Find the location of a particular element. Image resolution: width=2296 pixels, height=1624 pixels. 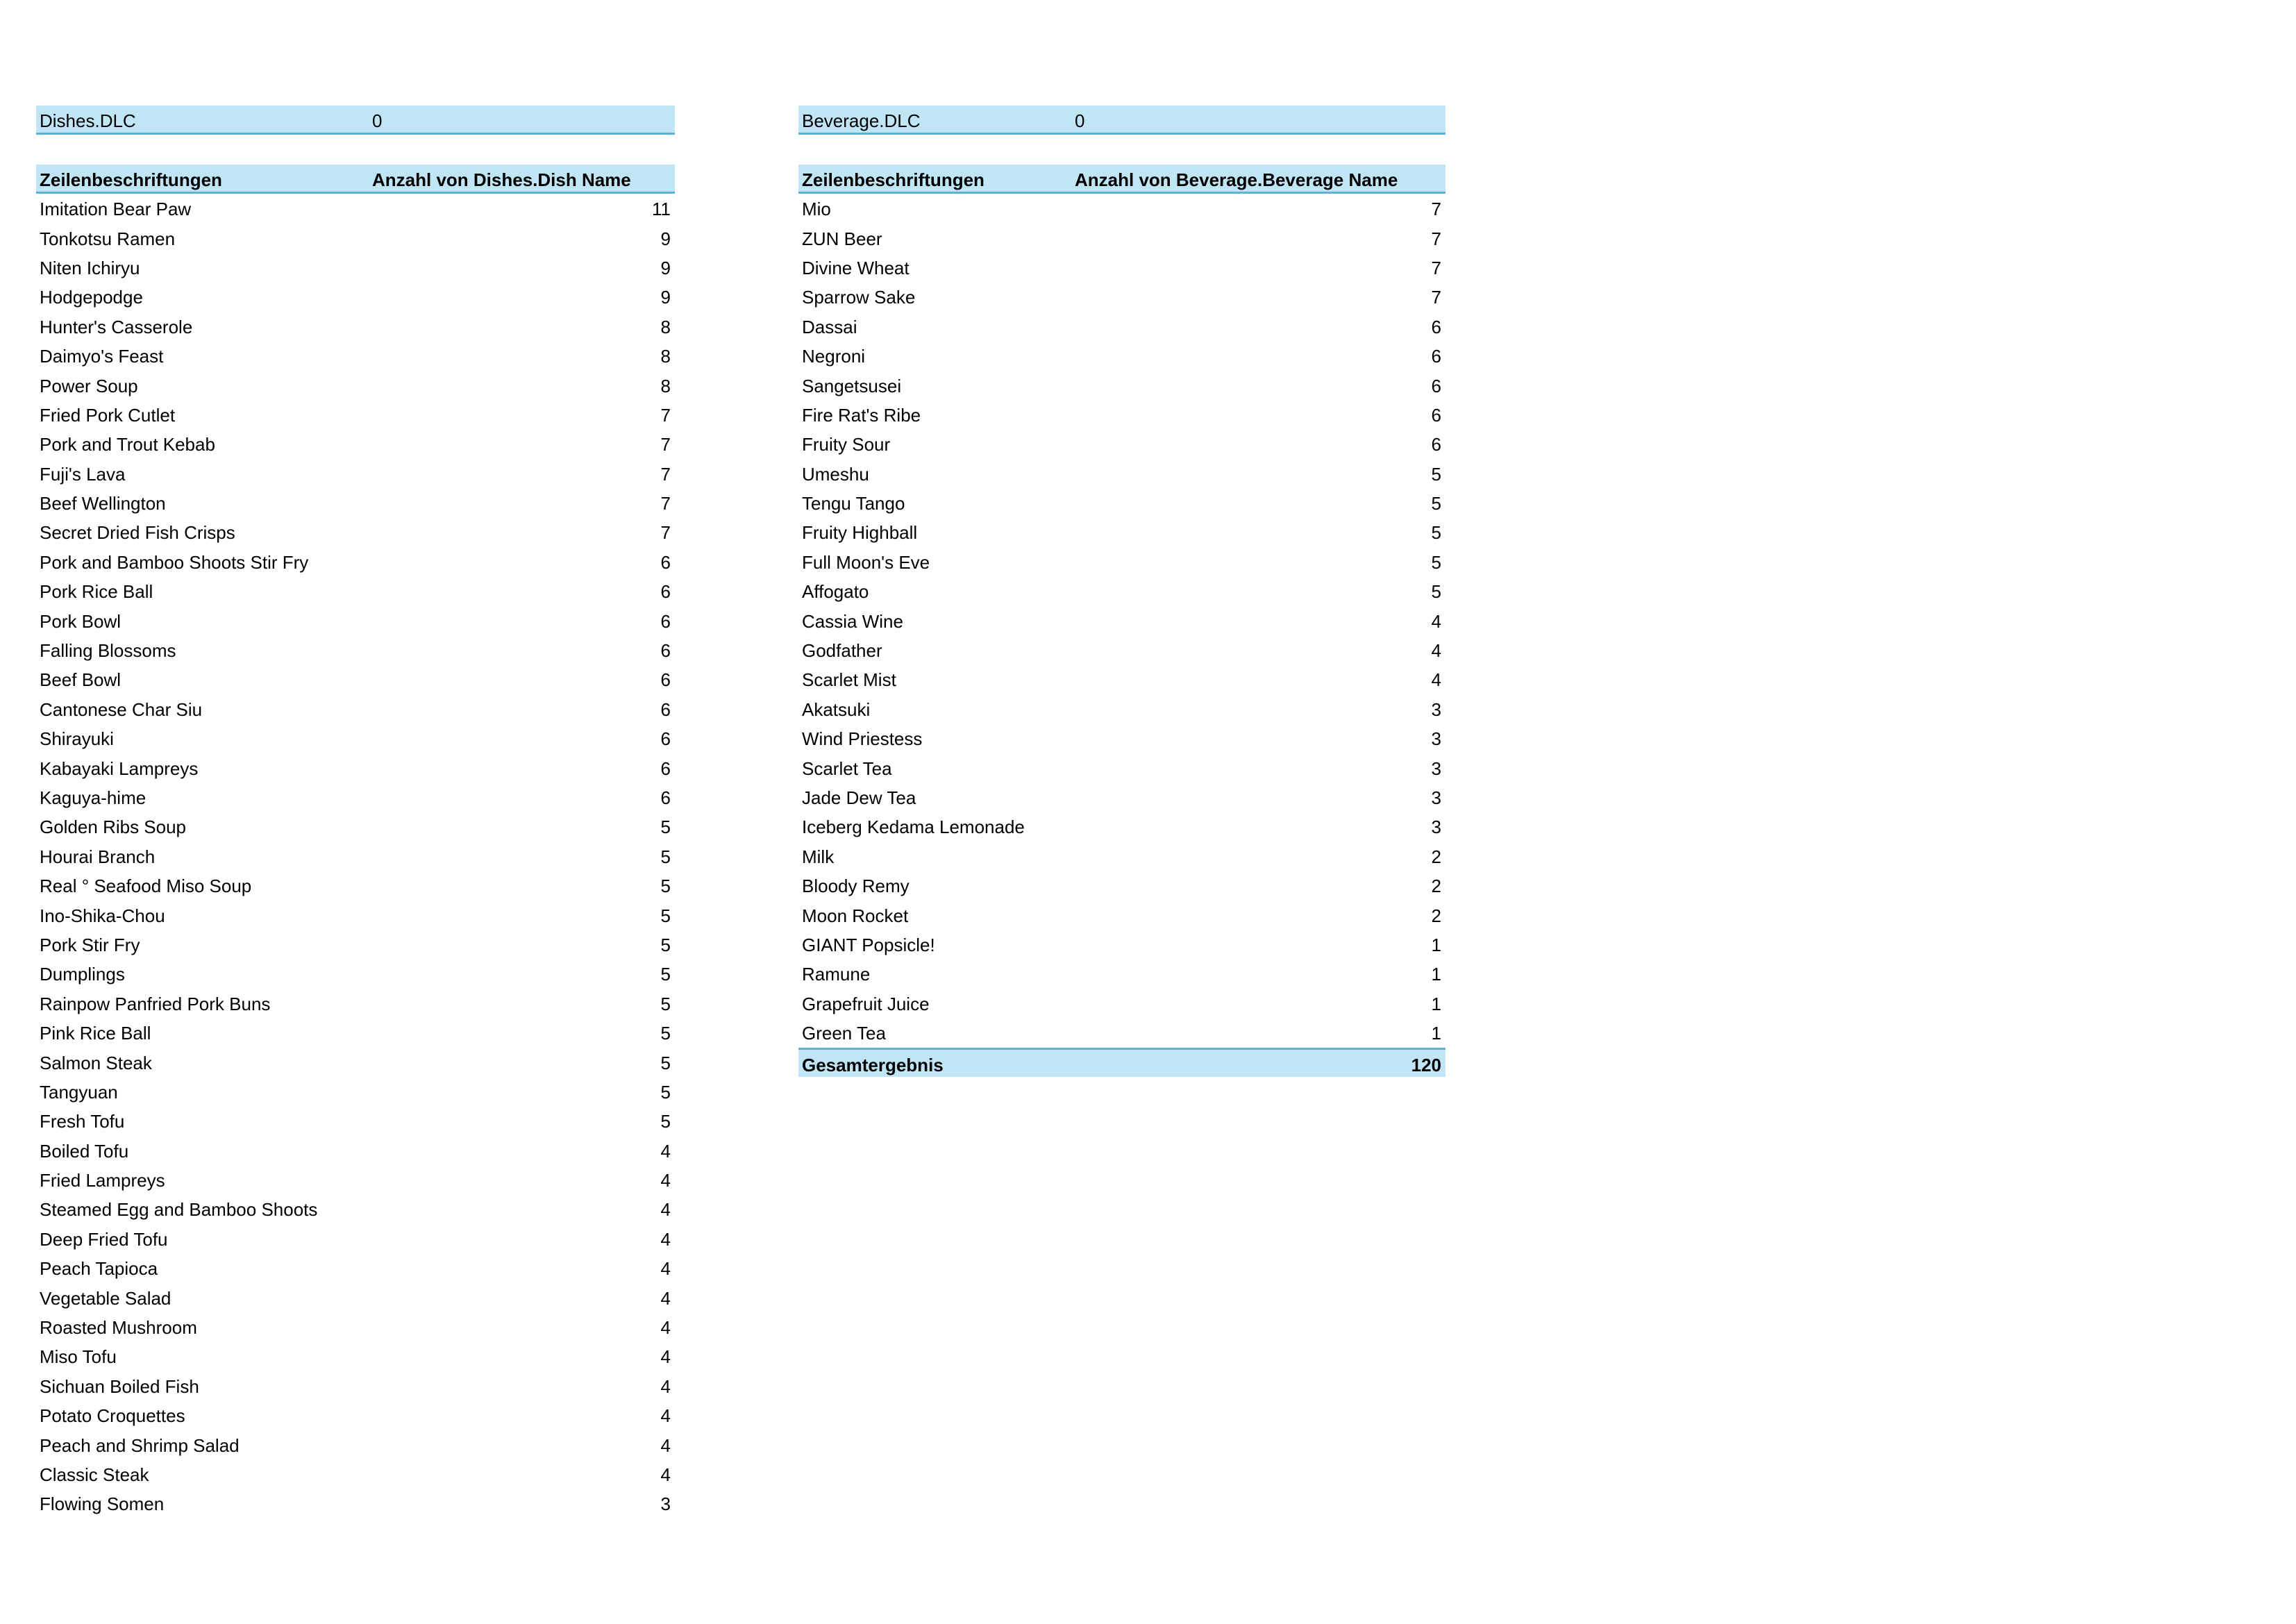

table-row: Imitation Bear Paw 11 is located at coordinates (355, 209).